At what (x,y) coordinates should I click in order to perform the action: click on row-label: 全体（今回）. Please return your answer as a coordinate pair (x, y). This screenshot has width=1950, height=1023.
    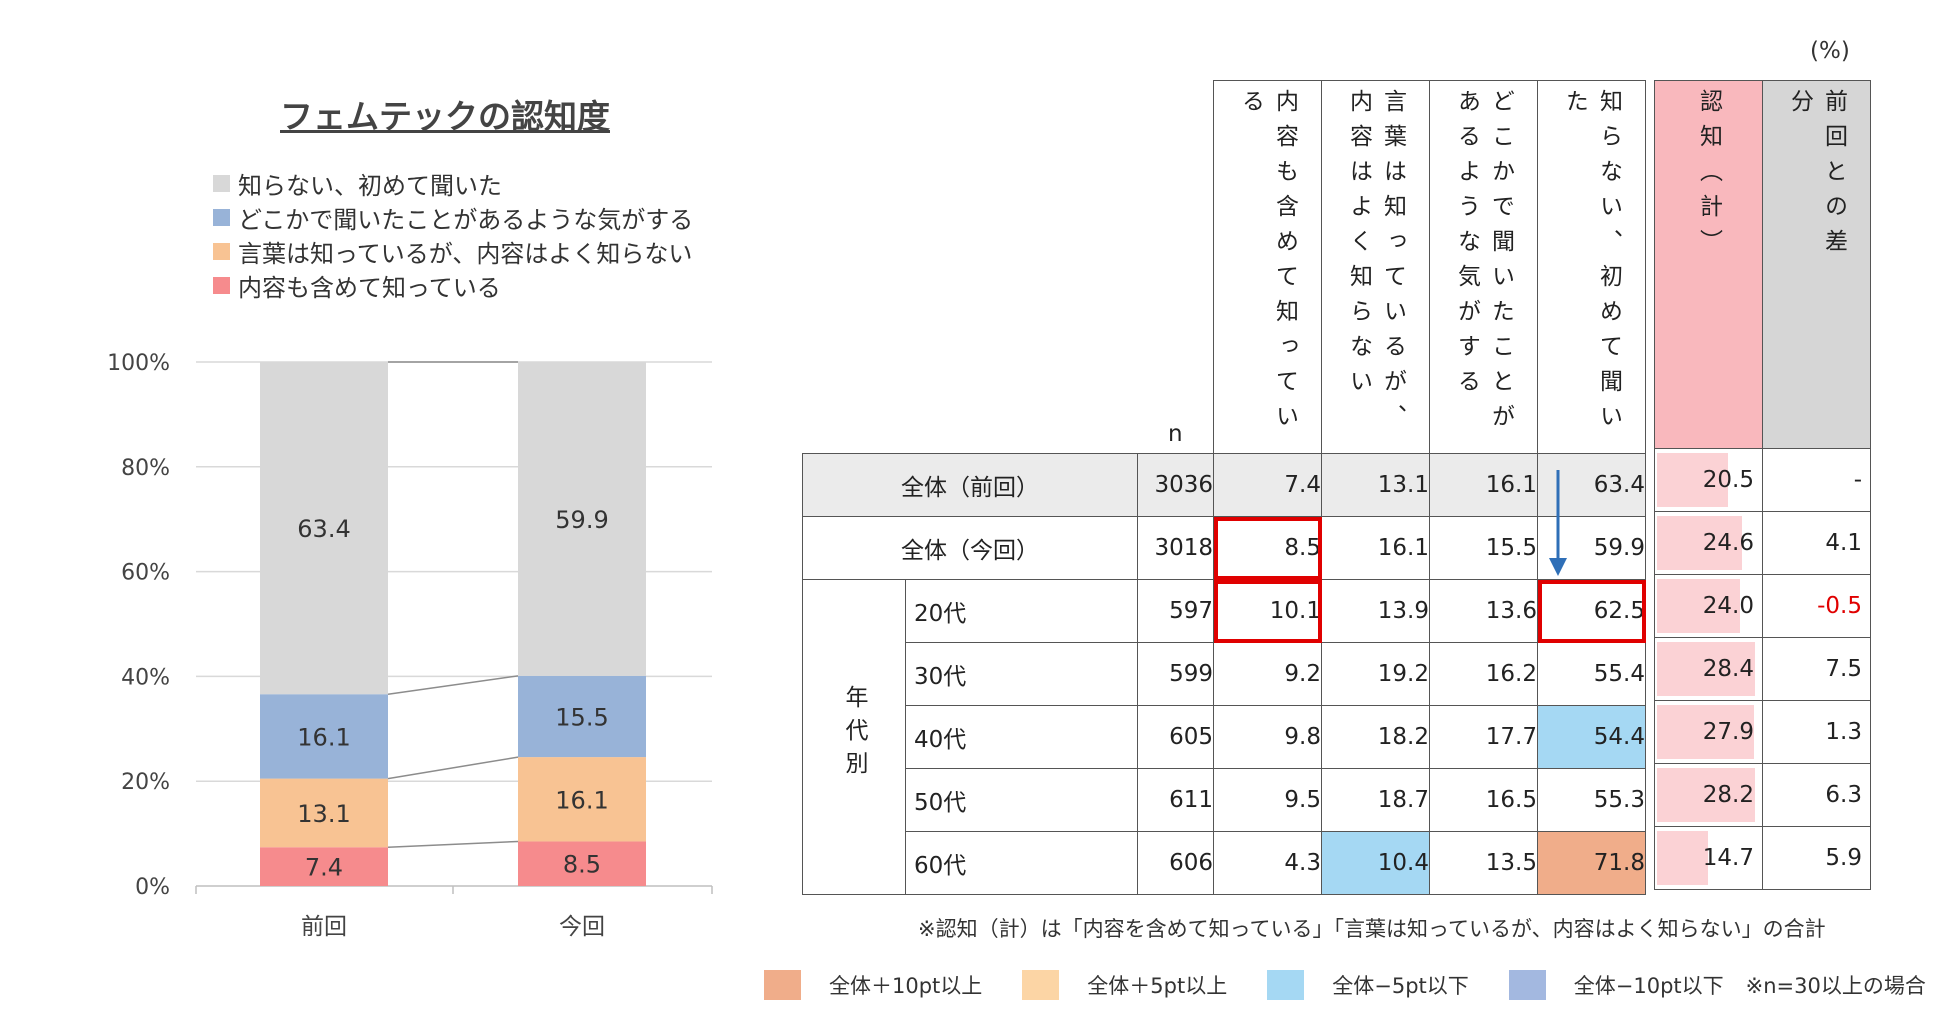
    Looking at the image, I should click on (970, 548).